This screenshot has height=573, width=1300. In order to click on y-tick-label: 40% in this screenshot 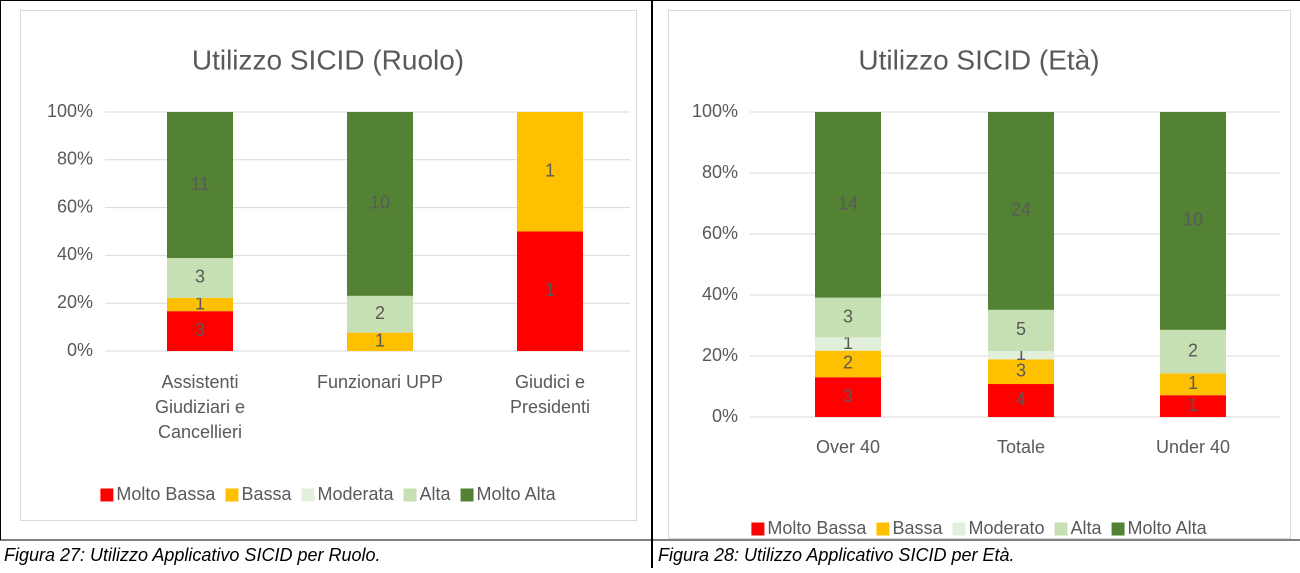, I will do `click(75, 254)`.